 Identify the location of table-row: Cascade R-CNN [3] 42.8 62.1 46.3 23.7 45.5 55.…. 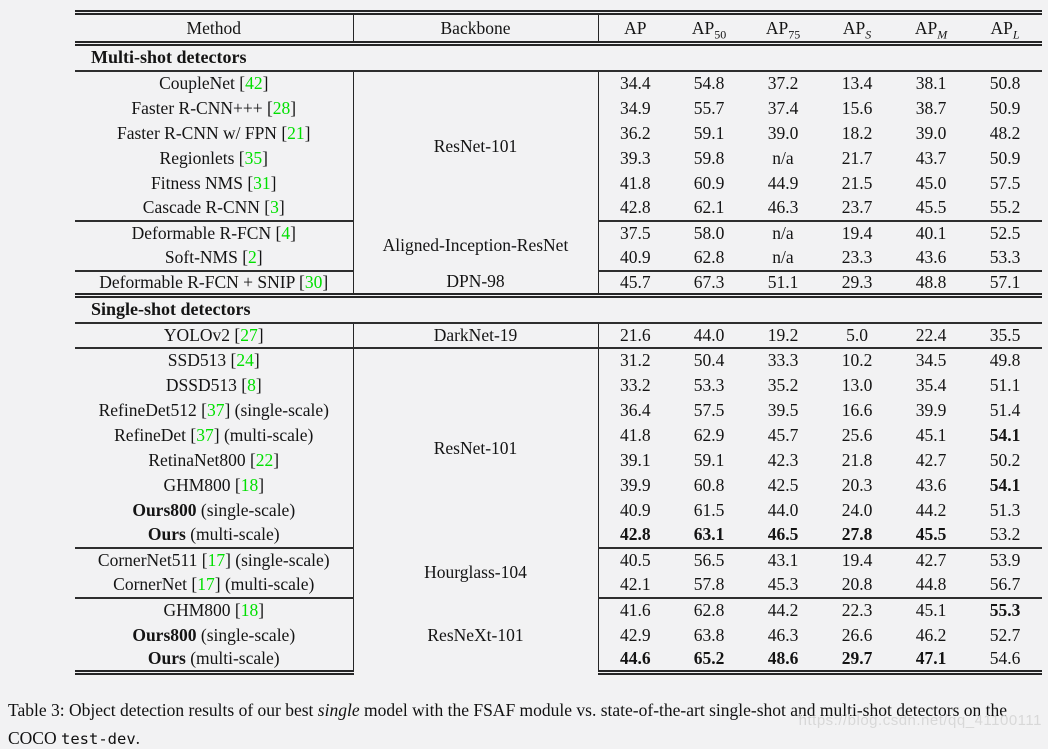
(558, 208).